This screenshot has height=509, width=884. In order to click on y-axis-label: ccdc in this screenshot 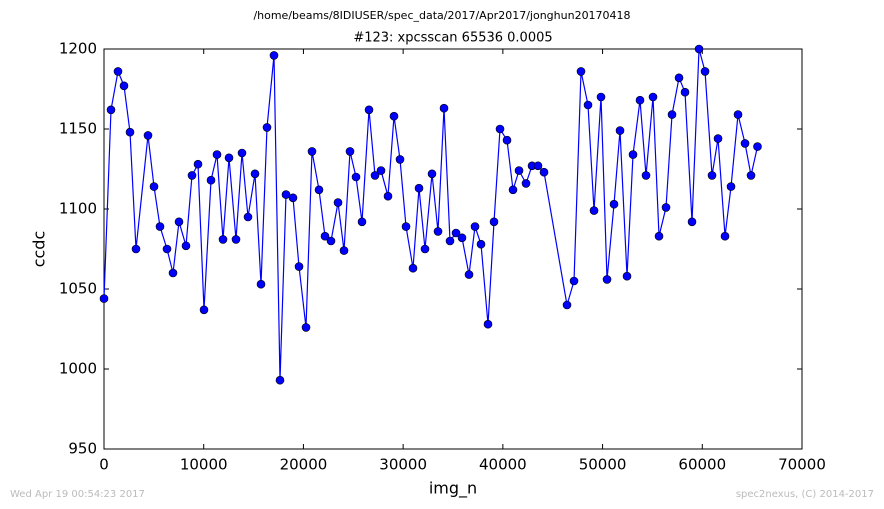, I will do `click(39, 249)`.